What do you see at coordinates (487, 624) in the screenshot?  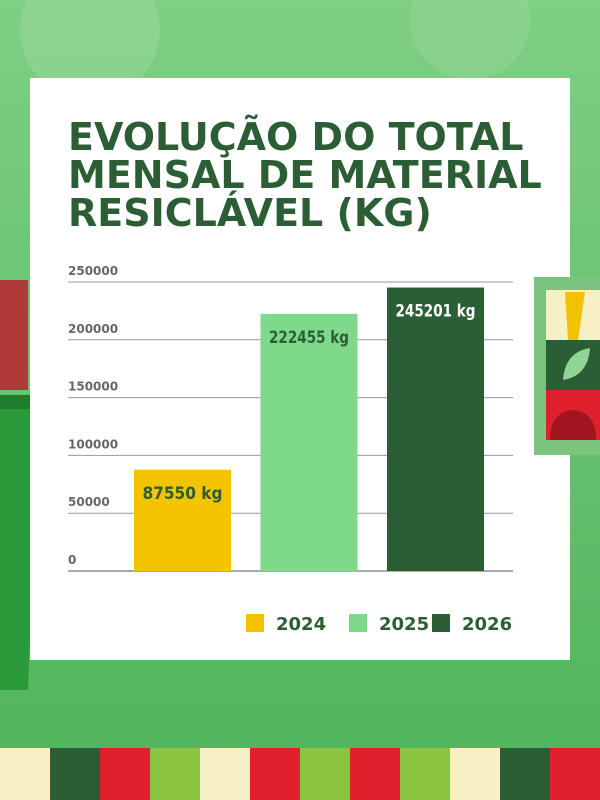 I see `legend-label: 2026` at bounding box center [487, 624].